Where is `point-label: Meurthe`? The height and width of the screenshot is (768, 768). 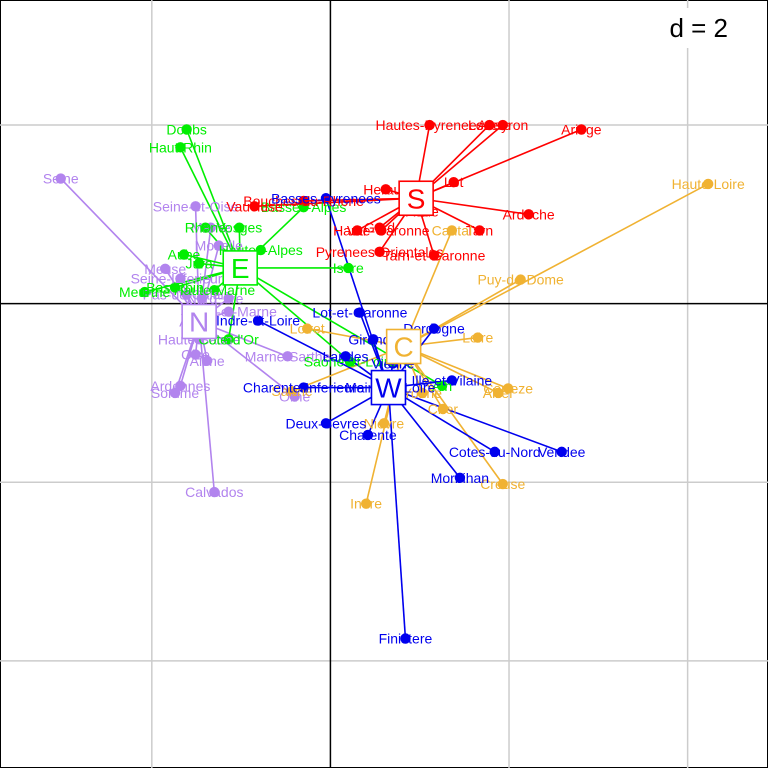
point-label: Meurthe is located at coordinates (145, 292).